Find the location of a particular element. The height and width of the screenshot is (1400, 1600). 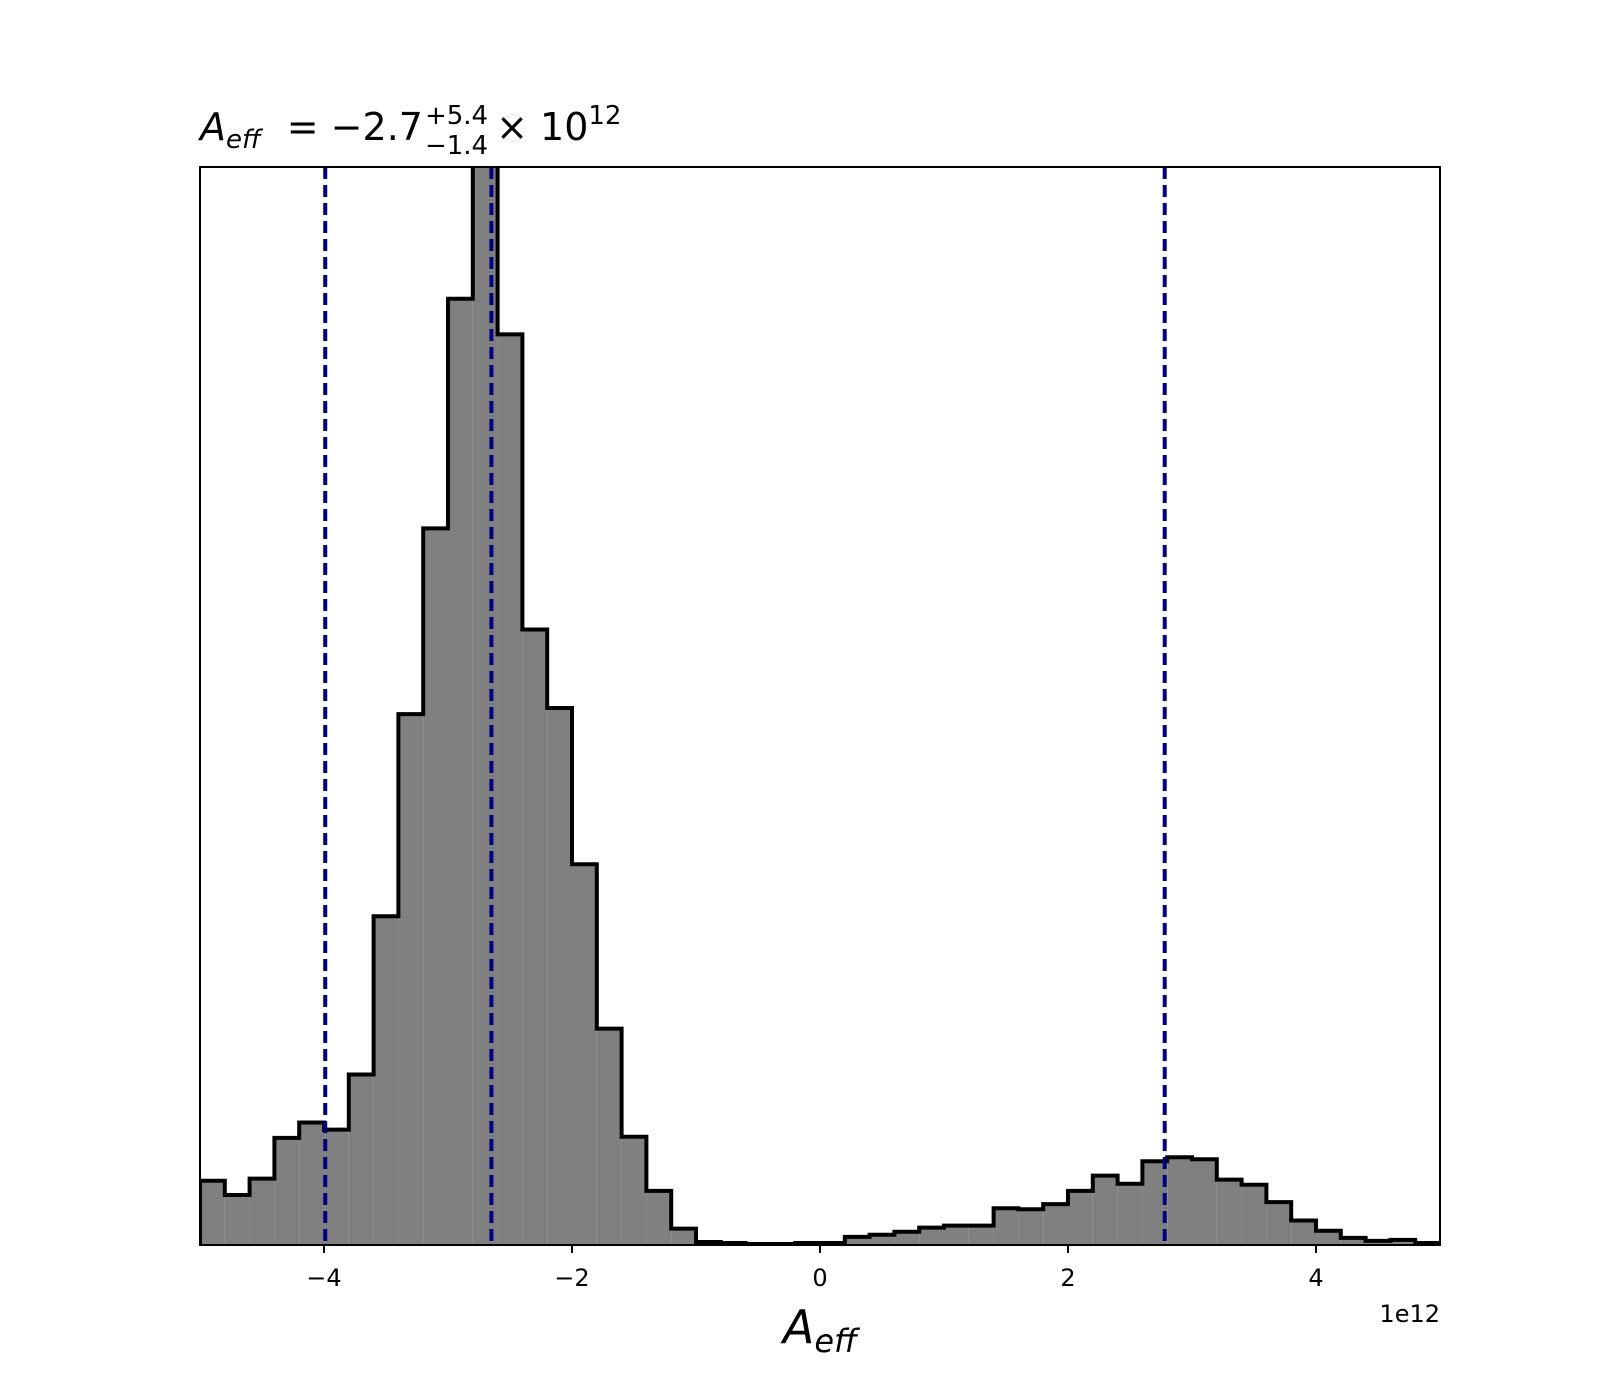

x-tick-label: 0 is located at coordinates (819, 1278).